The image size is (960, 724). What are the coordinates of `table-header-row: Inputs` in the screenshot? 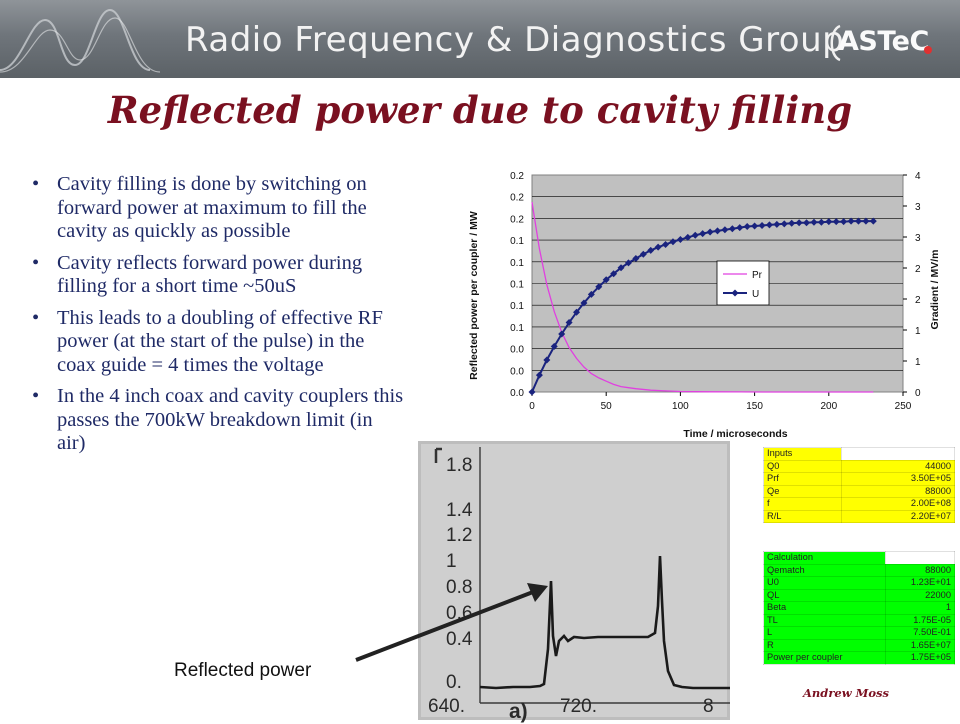 It's located at (859, 454).